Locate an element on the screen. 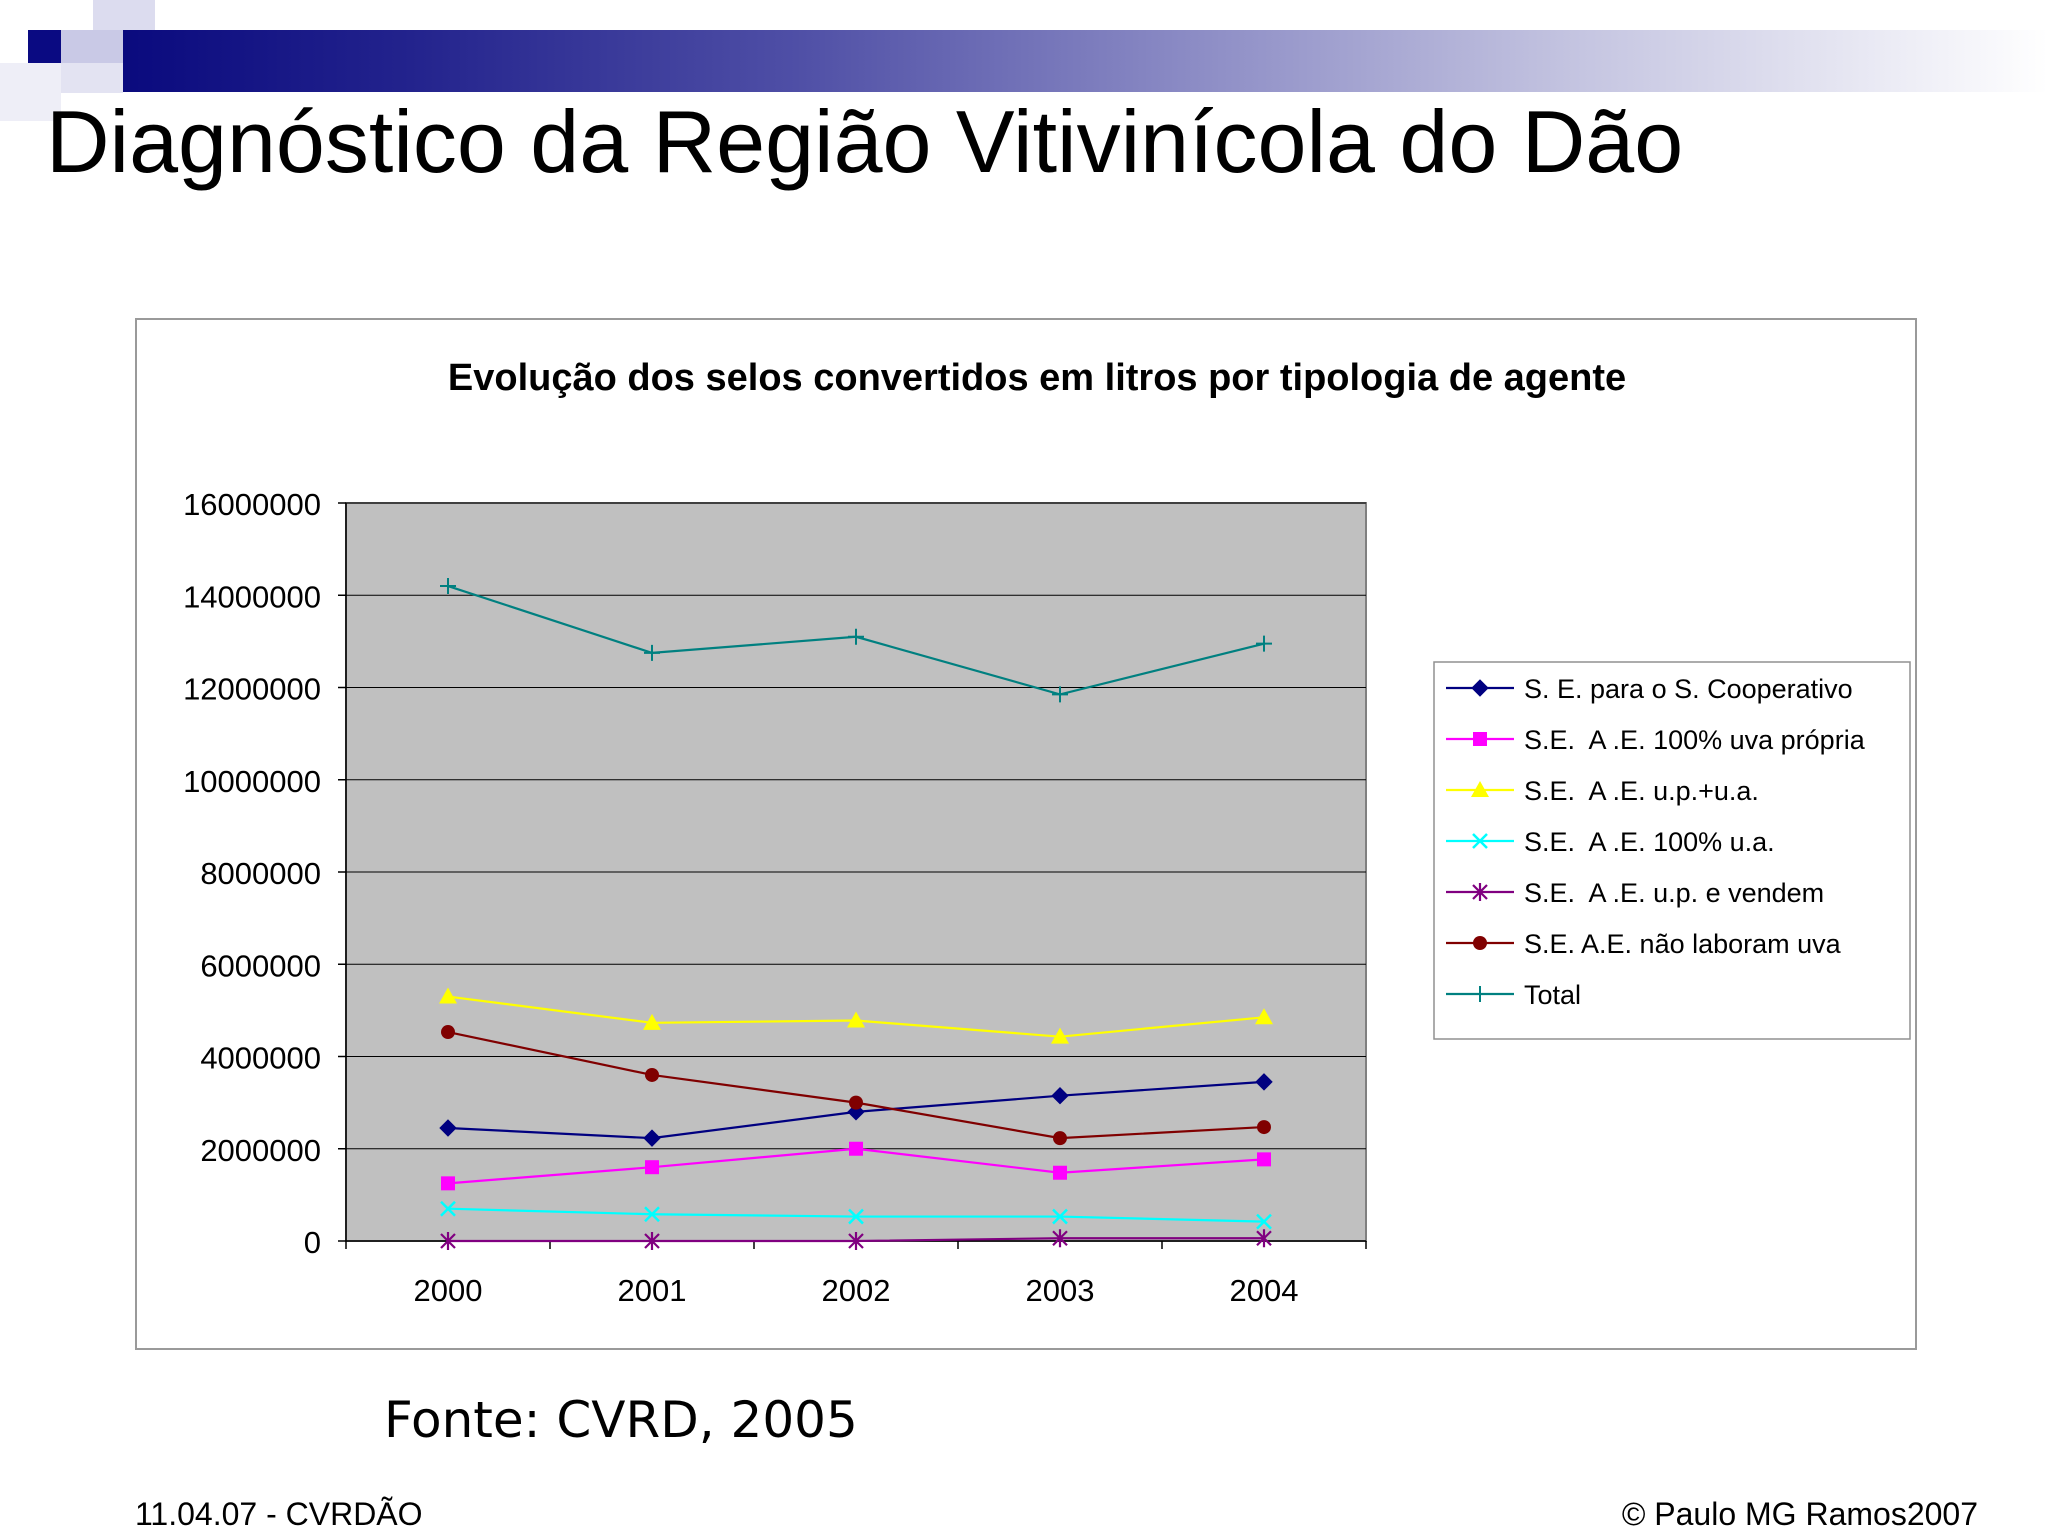  legend-label: Total is located at coordinates (1552, 995).